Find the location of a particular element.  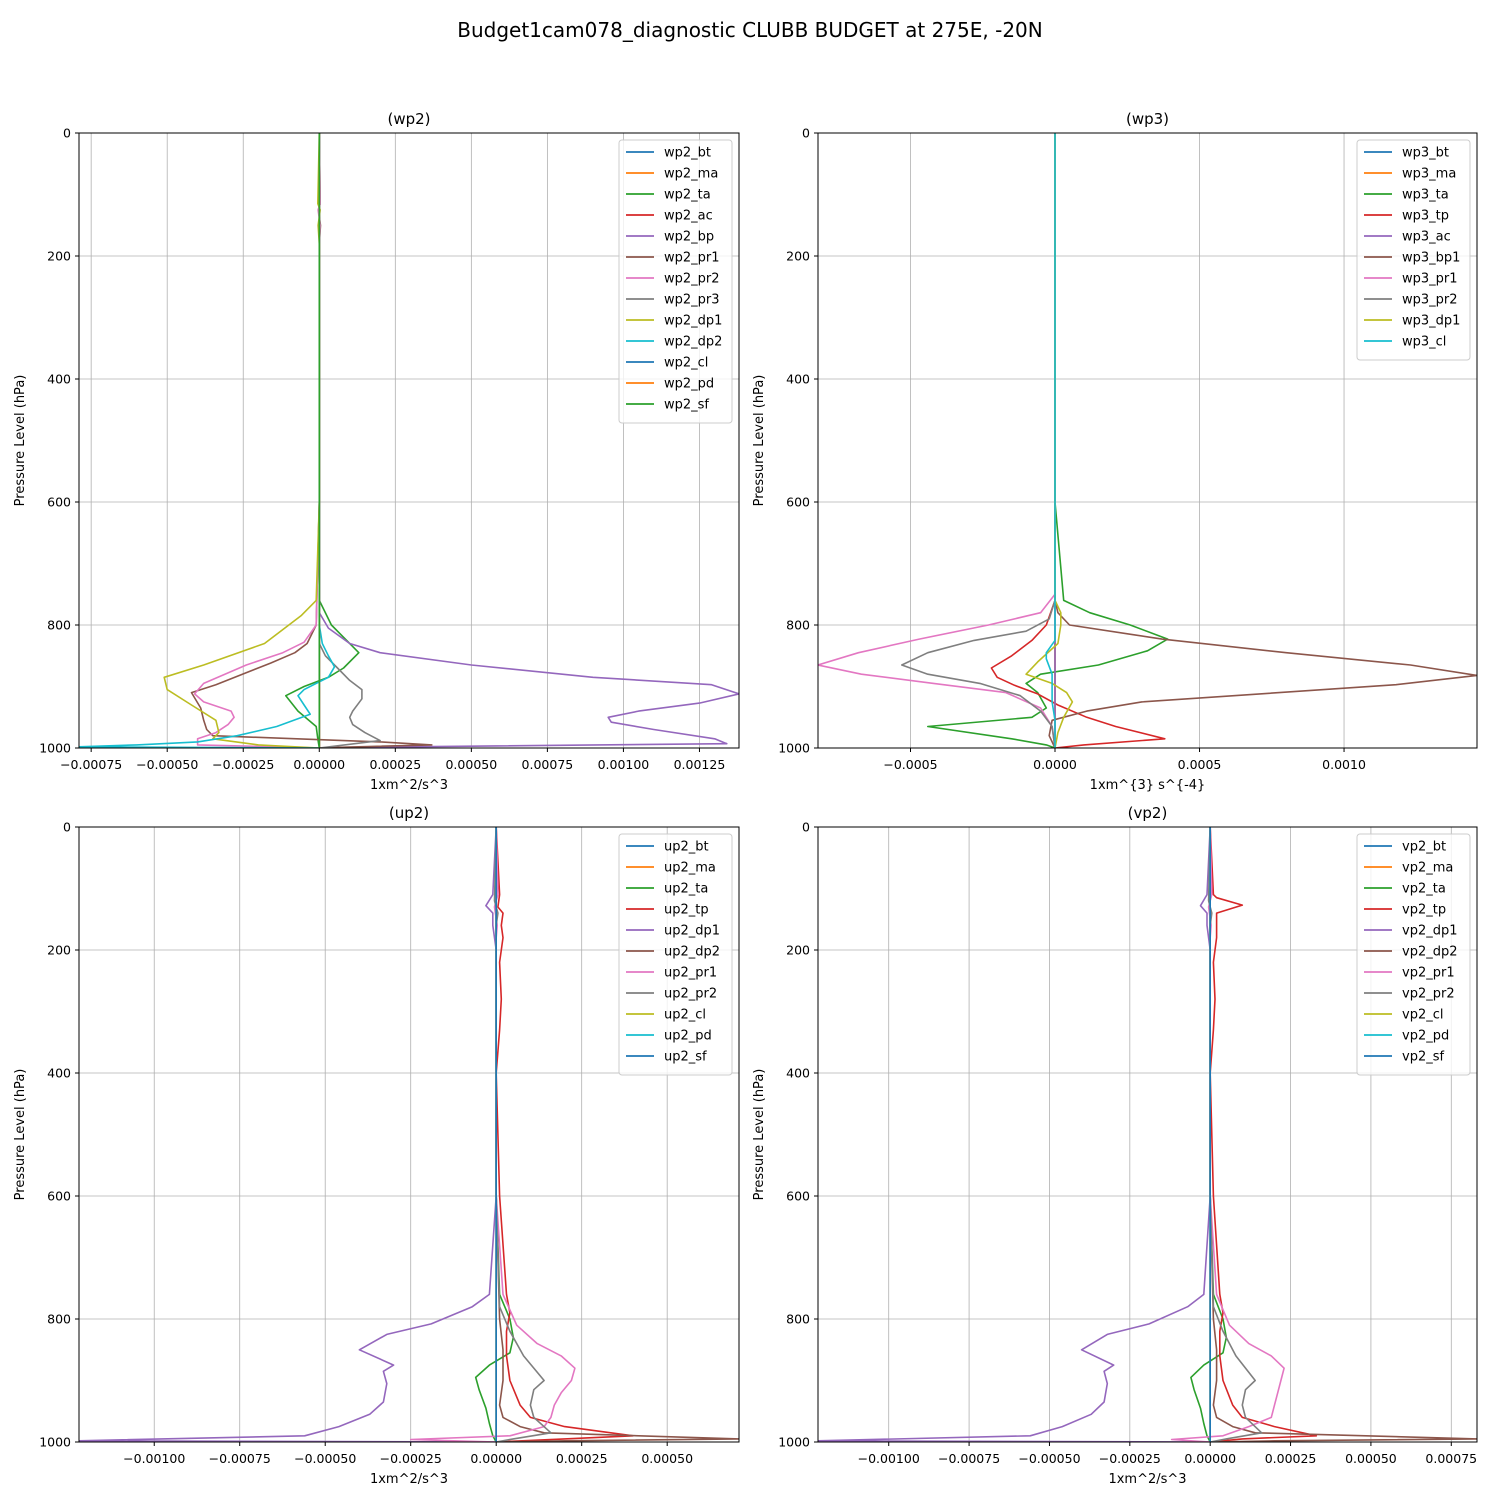

legend-label: wp2_pr3 is located at coordinates (692, 300).